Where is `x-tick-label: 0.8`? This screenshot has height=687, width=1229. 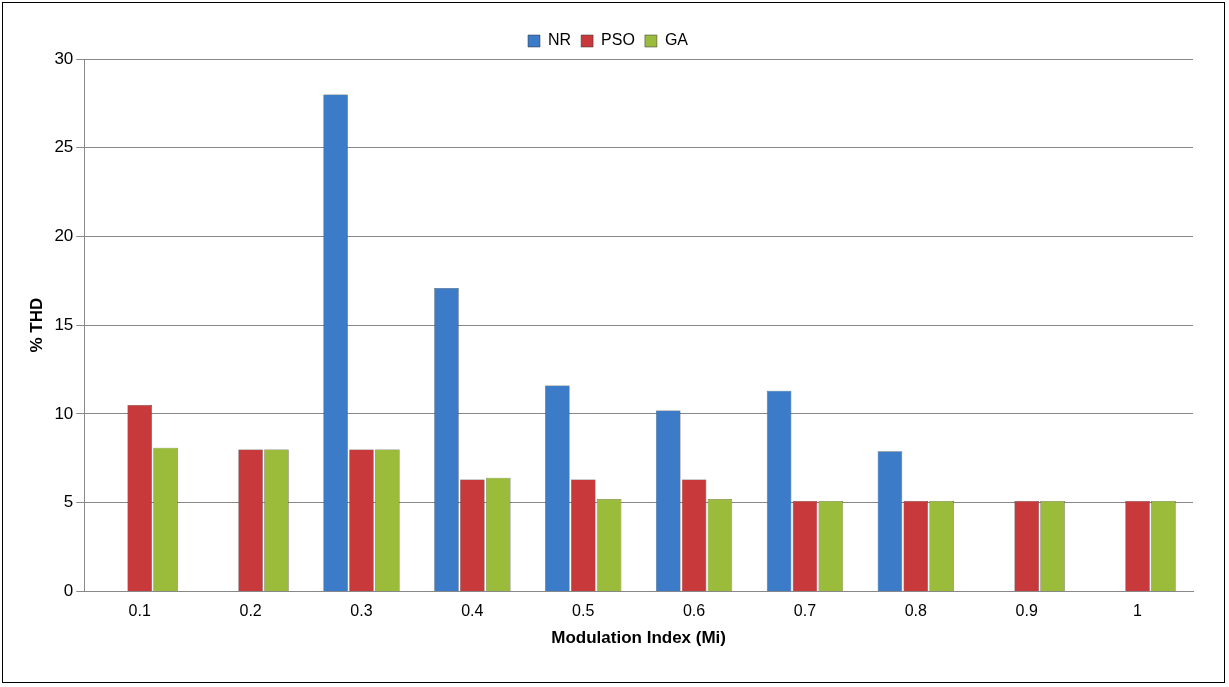
x-tick-label: 0.8 is located at coordinates (916, 611).